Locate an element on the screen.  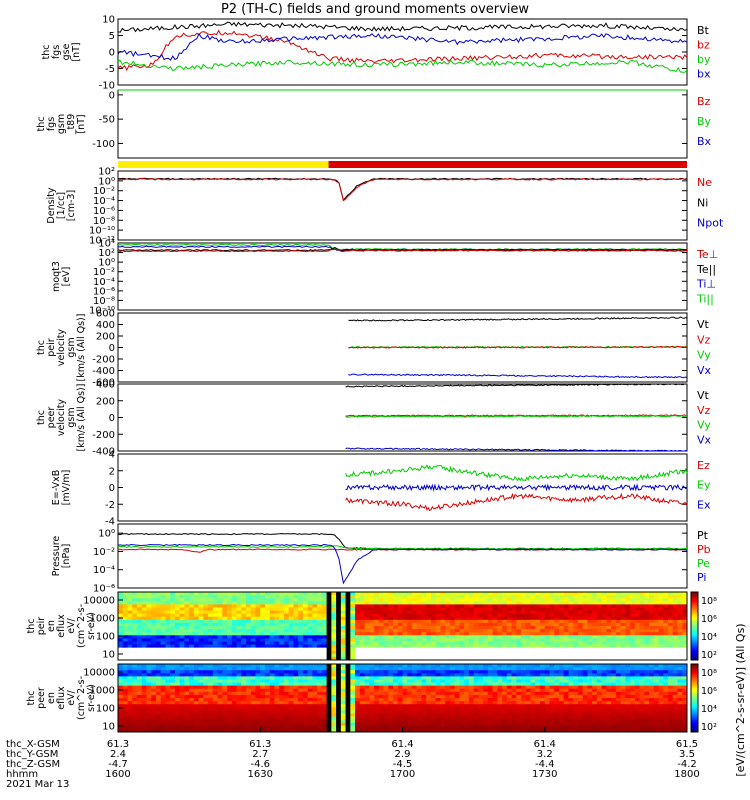
y-tick-label: 100 is located at coordinates (105, 637).